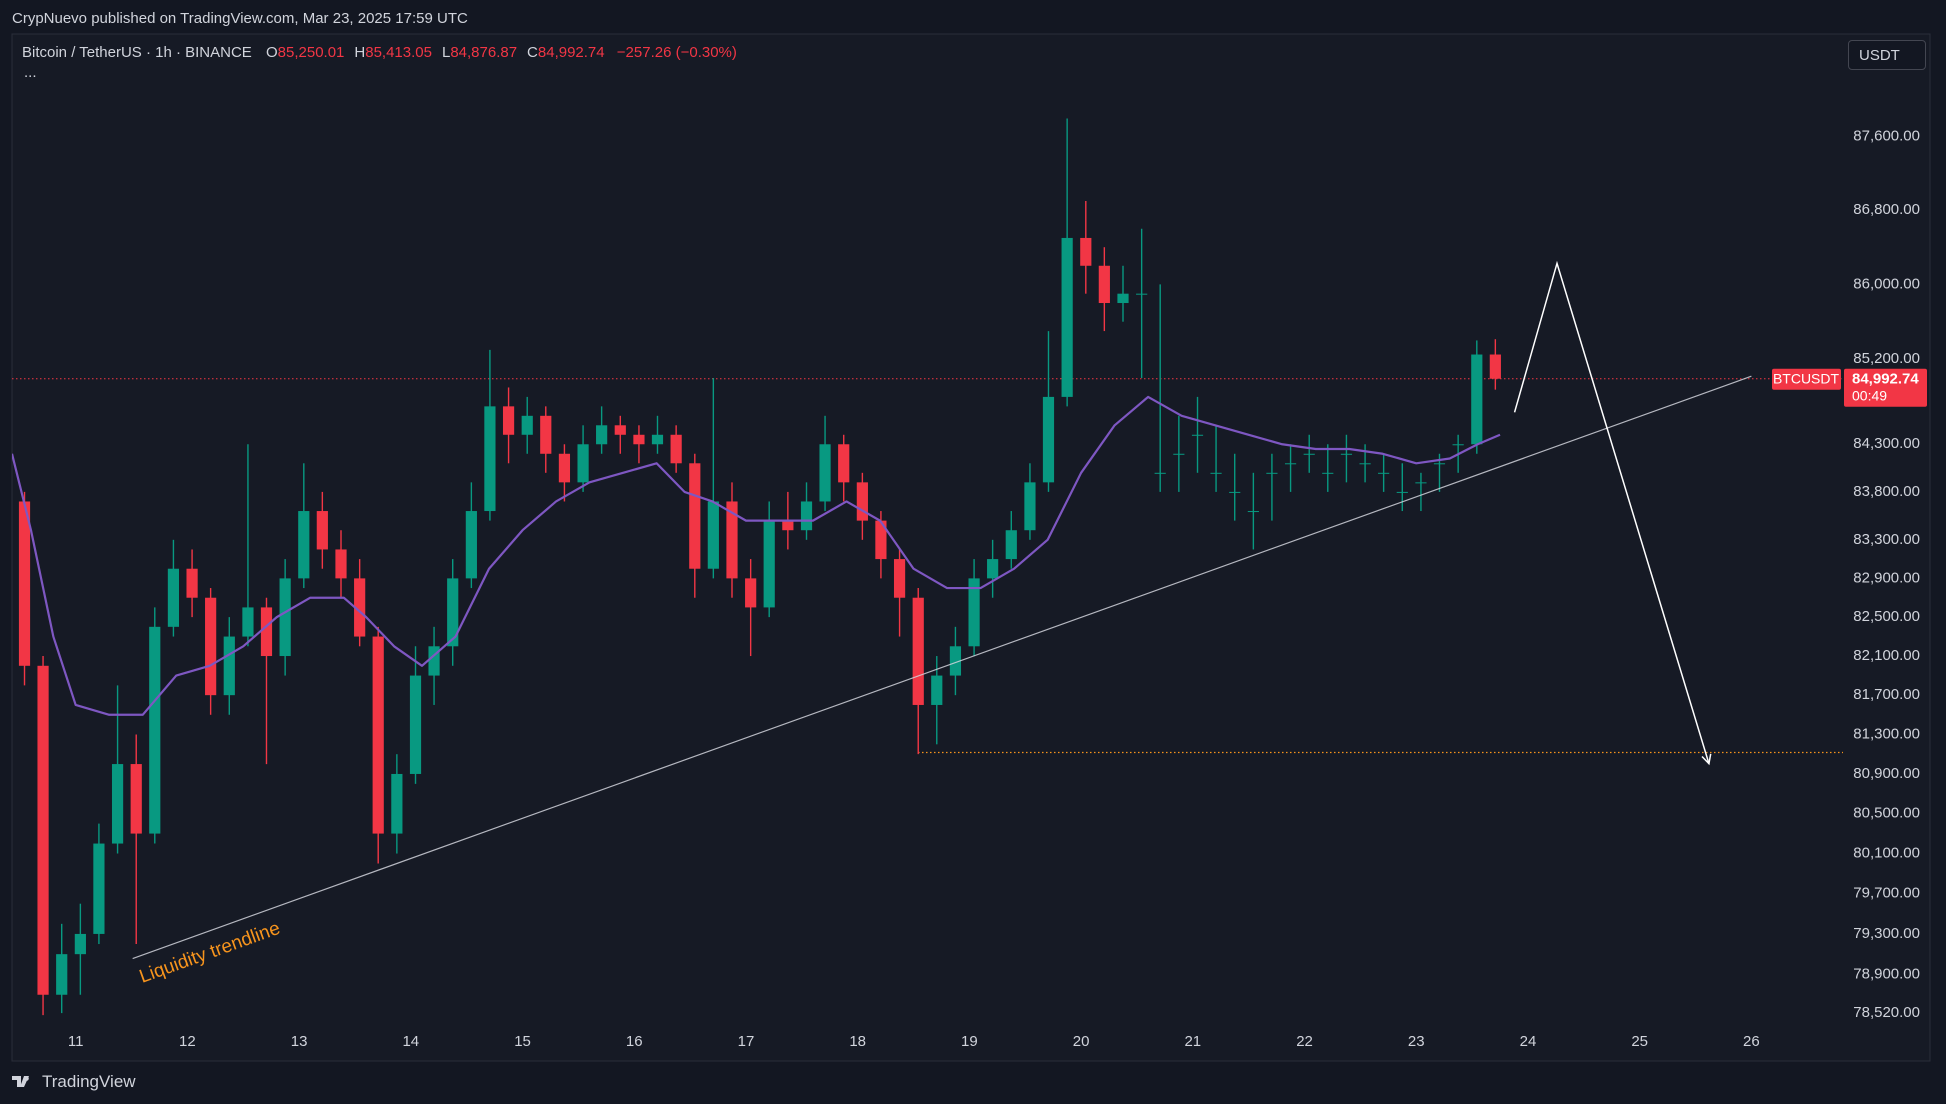 Image resolution: width=1946 pixels, height=1104 pixels. What do you see at coordinates (676, 52) in the screenshot?
I see `change: −257.26 (−0.30%)` at bounding box center [676, 52].